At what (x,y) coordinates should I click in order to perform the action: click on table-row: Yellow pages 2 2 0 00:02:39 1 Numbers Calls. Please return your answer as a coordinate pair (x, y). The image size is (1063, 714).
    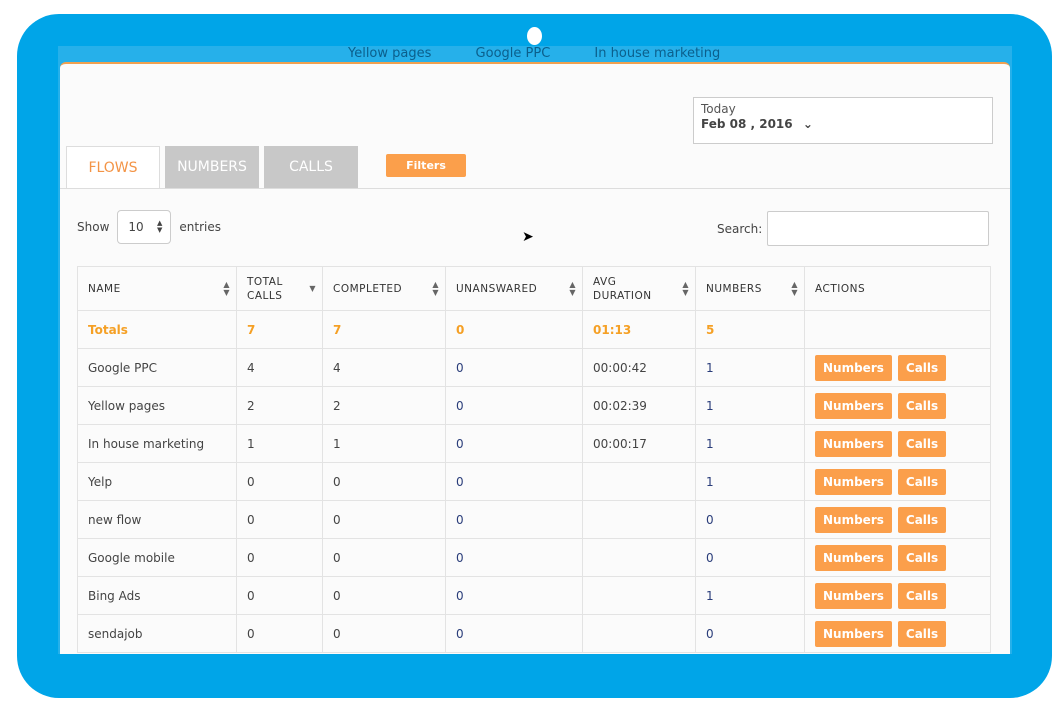
    Looking at the image, I should click on (534, 405).